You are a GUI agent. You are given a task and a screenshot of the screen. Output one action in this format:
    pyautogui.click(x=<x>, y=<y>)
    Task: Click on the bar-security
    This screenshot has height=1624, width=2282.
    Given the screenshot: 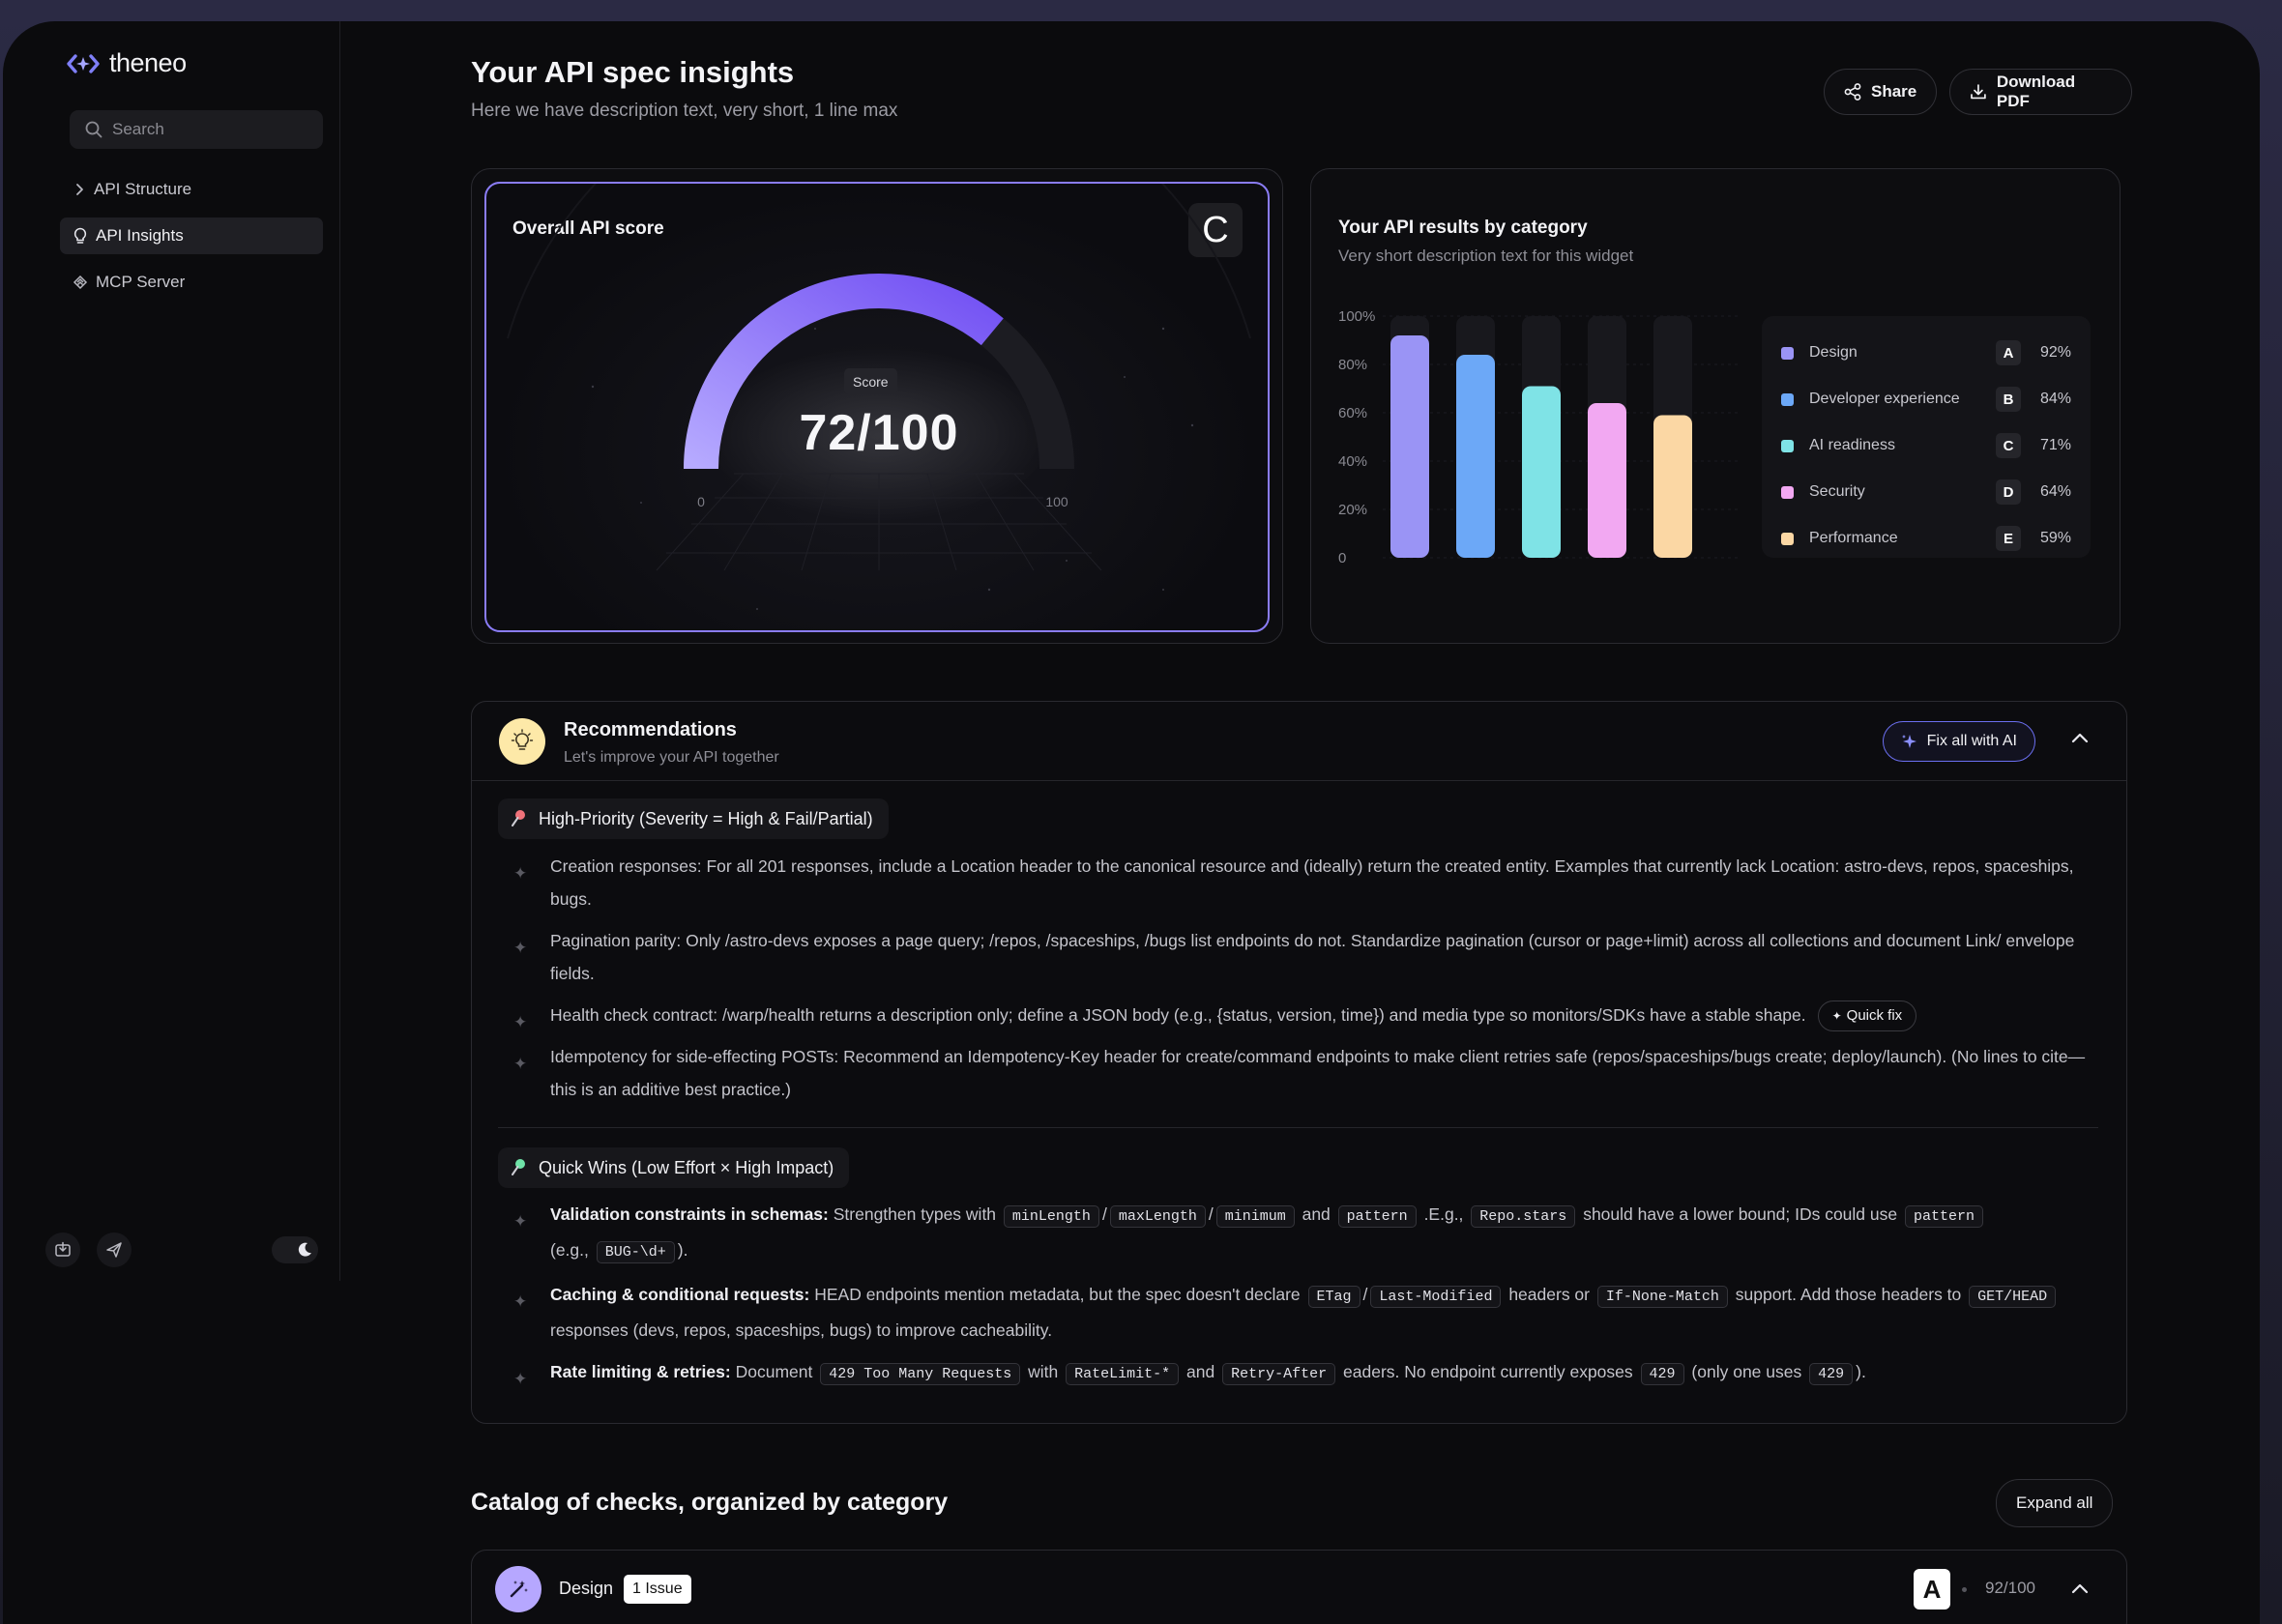 What is the action you would take?
    pyautogui.click(x=1607, y=480)
    